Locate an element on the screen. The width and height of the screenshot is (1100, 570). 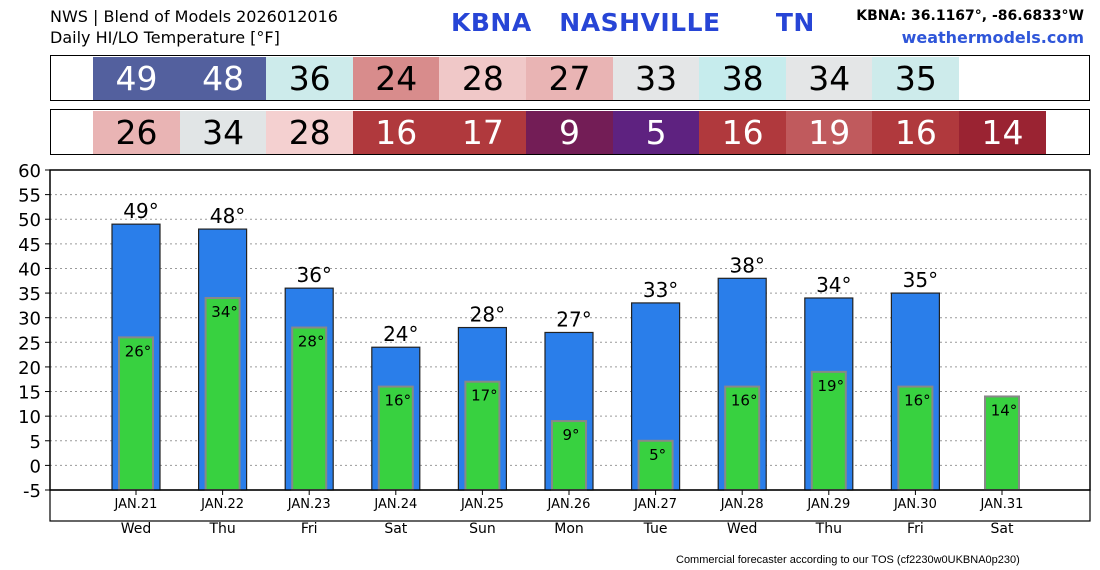
low-temp-cell-0: 26 is located at coordinates (136, 132).